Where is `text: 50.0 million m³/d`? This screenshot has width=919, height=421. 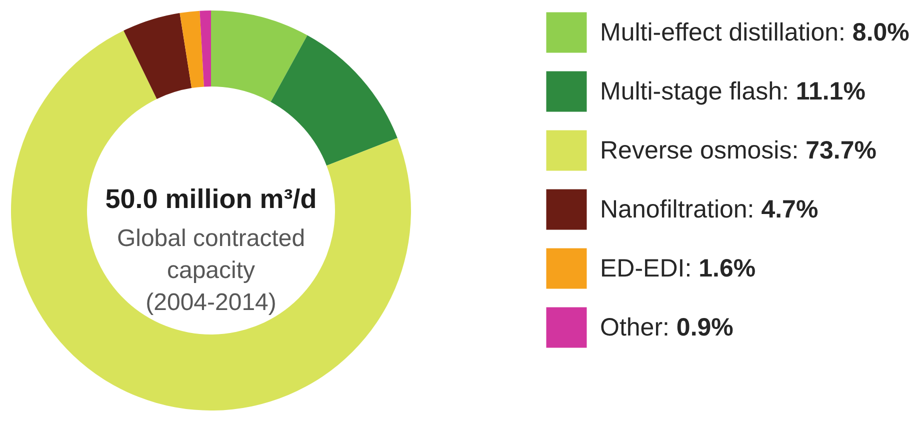
text: 50.0 million m³/d is located at coordinates (211, 199).